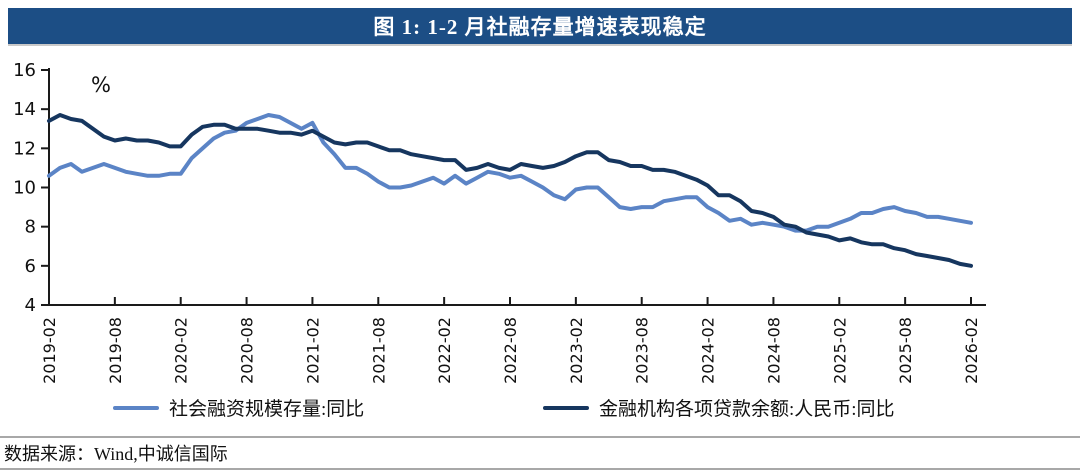 The image size is (1080, 472). Describe the element at coordinates (115, 350) in the screenshot. I see `svg-text: 2019-08` at that location.